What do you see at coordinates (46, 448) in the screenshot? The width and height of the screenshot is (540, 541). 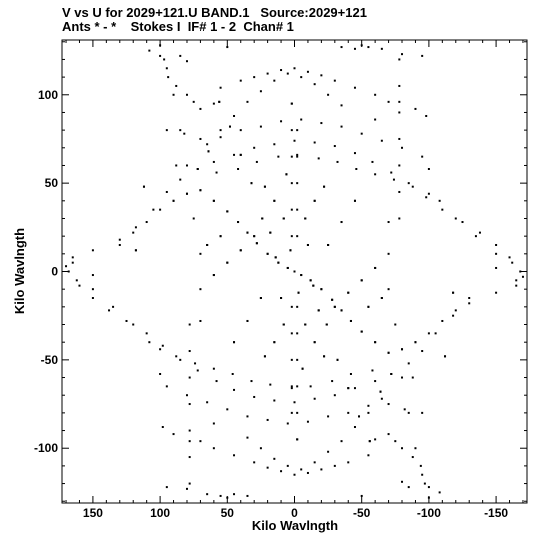 I see `y-tick-label: -100` at bounding box center [46, 448].